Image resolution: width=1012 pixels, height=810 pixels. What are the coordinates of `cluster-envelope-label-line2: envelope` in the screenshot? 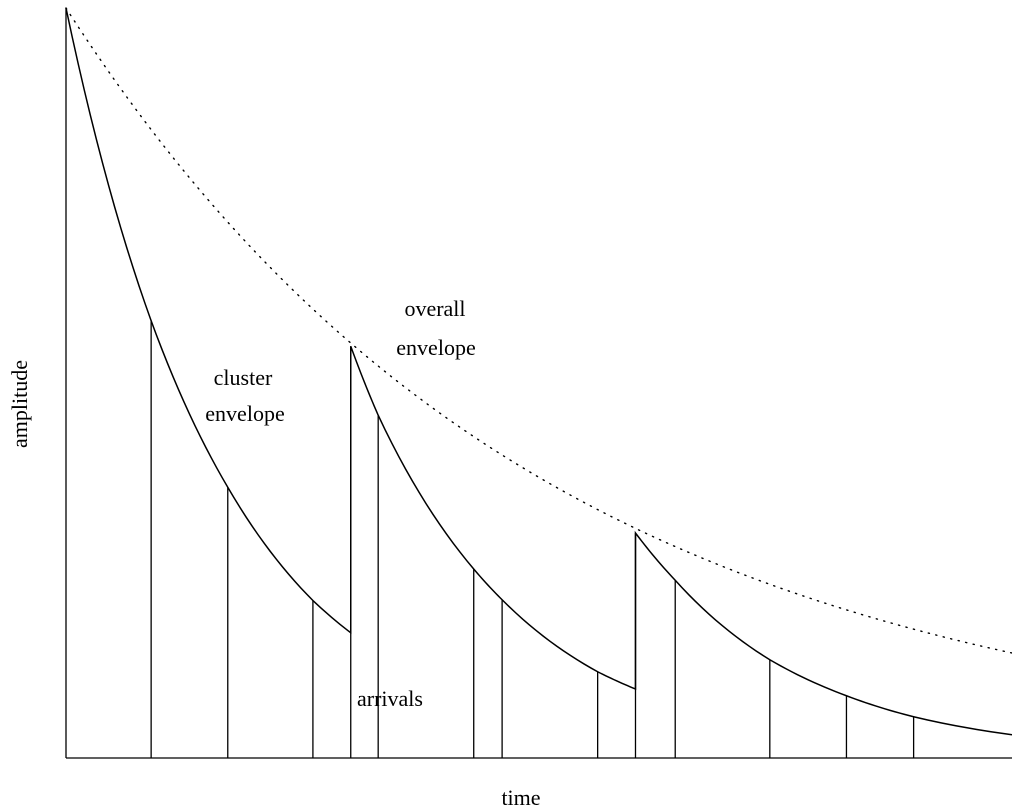 It's located at (244, 413).